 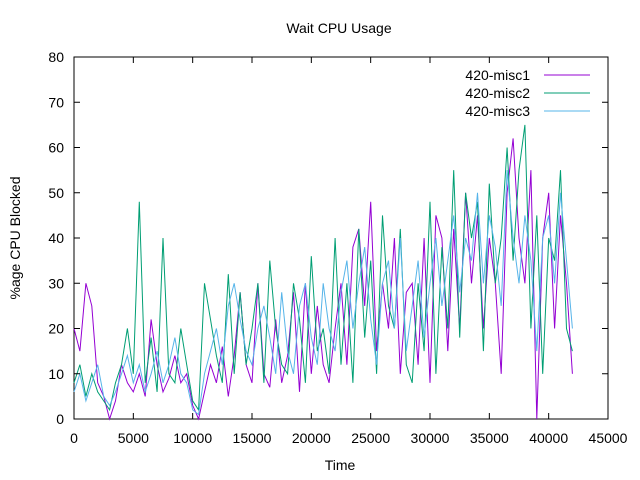 What do you see at coordinates (60, 419) in the screenshot?
I see `y-tick-label: 0` at bounding box center [60, 419].